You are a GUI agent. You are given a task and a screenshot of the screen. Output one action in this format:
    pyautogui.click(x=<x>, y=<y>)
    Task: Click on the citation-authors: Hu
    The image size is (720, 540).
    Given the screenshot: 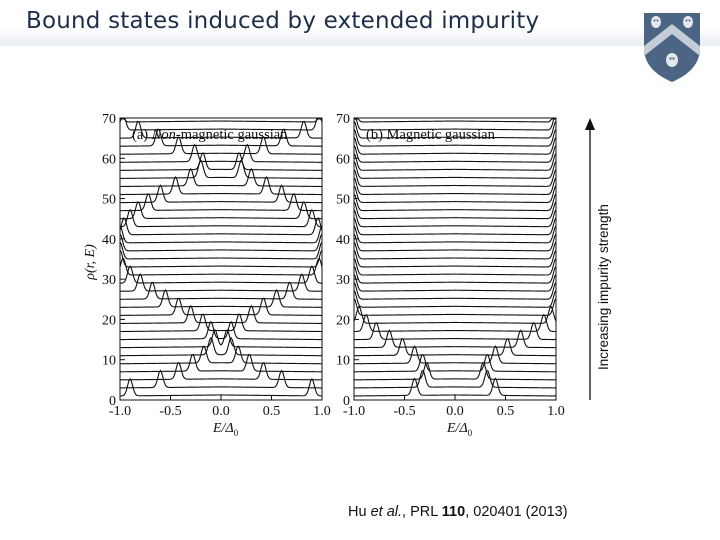 What is the action you would take?
    pyautogui.click(x=357, y=512)
    